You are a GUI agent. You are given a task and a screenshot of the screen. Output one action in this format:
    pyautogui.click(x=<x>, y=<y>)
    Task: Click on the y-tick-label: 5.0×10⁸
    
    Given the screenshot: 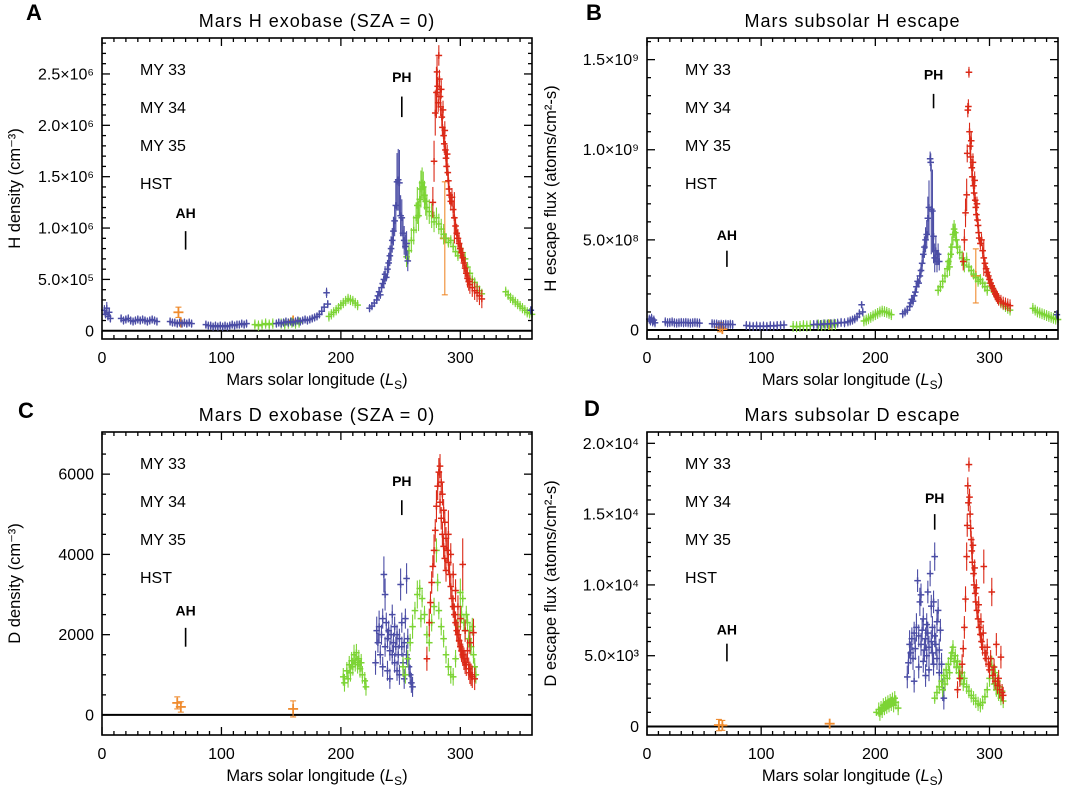 What is the action you would take?
    pyautogui.click(x=611, y=240)
    